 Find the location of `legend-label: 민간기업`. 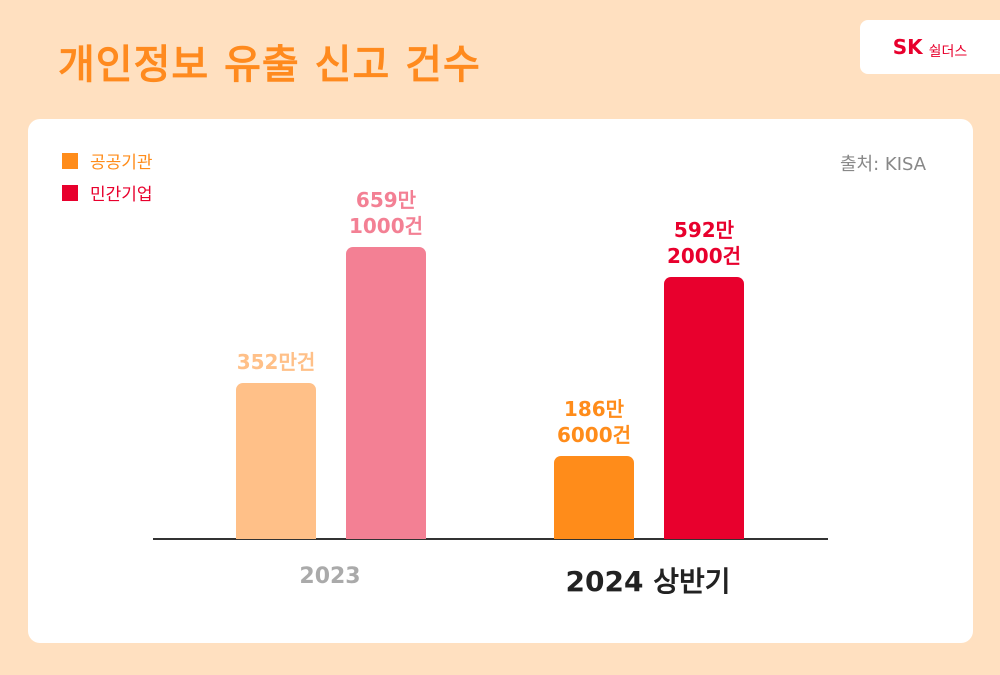

legend-label: 민간기업 is located at coordinates (121, 195).